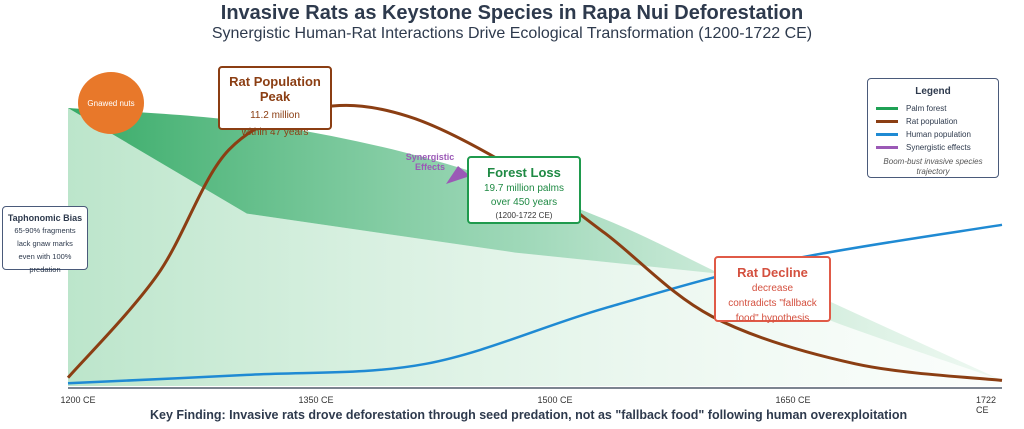 The height and width of the screenshot is (429, 1024). What do you see at coordinates (938, 134) in the screenshot?
I see `legend-label: Human population` at bounding box center [938, 134].